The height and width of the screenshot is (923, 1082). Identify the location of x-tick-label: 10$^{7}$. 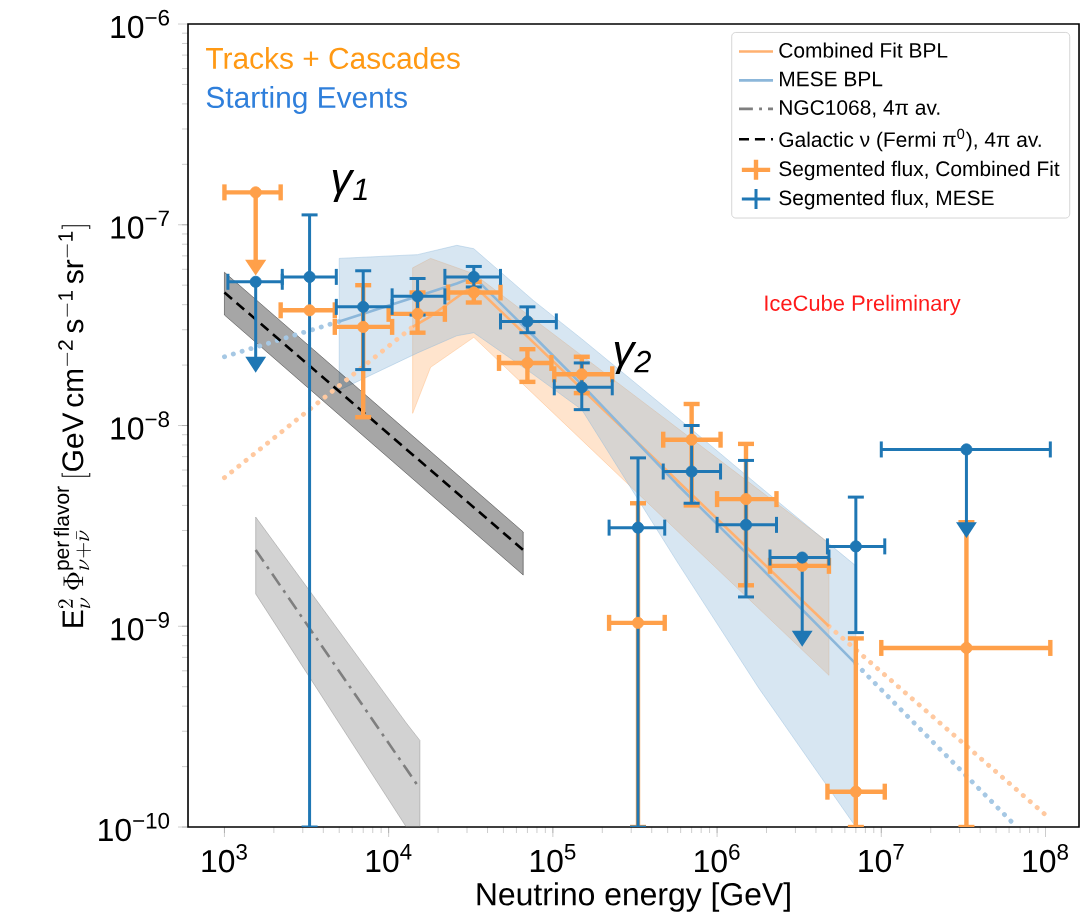
(881, 858).